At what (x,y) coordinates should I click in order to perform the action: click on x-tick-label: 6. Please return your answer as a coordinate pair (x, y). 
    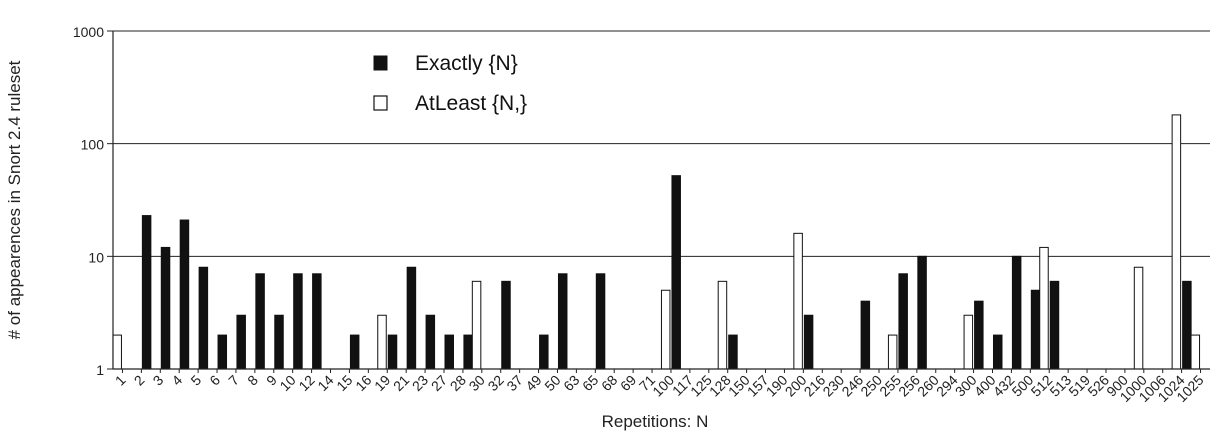
    Looking at the image, I should click on (214, 380).